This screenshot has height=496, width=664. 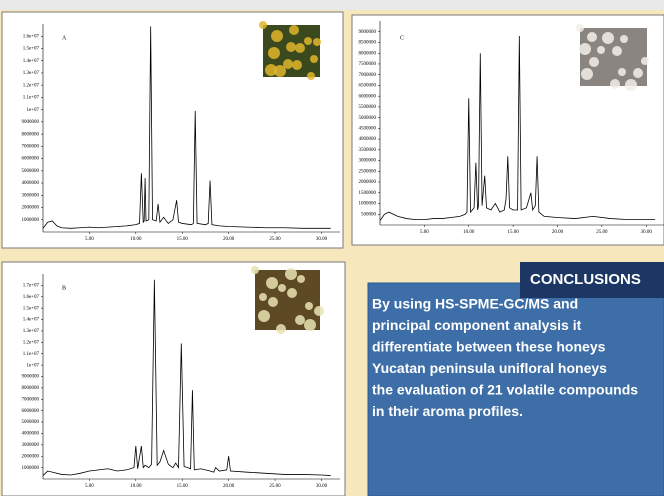 What do you see at coordinates (368, 193) in the screenshot?
I see `y-tick-label: 1500000` at bounding box center [368, 193].